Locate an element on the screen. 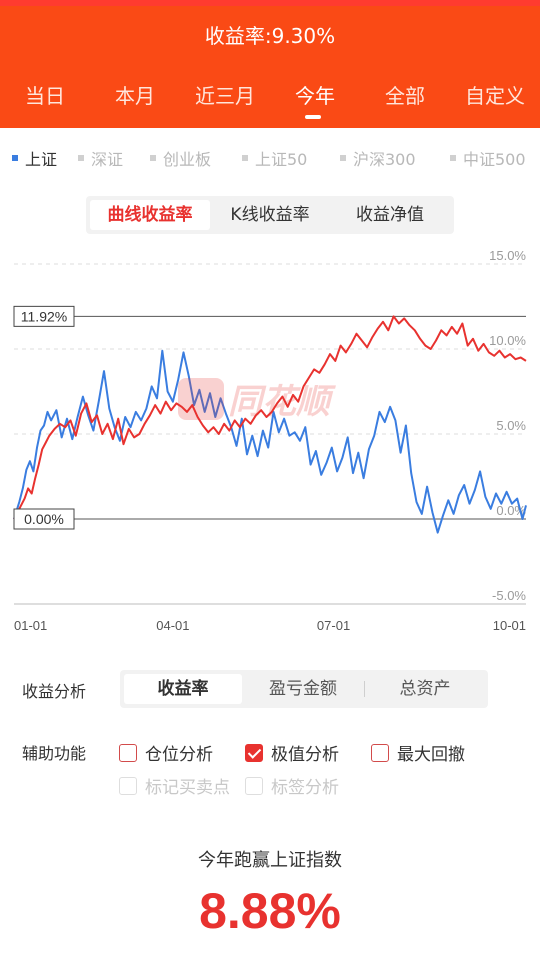 The width and height of the screenshot is (540, 954). extreme-value-checkbox: 极值分析 is located at coordinates (292, 752).